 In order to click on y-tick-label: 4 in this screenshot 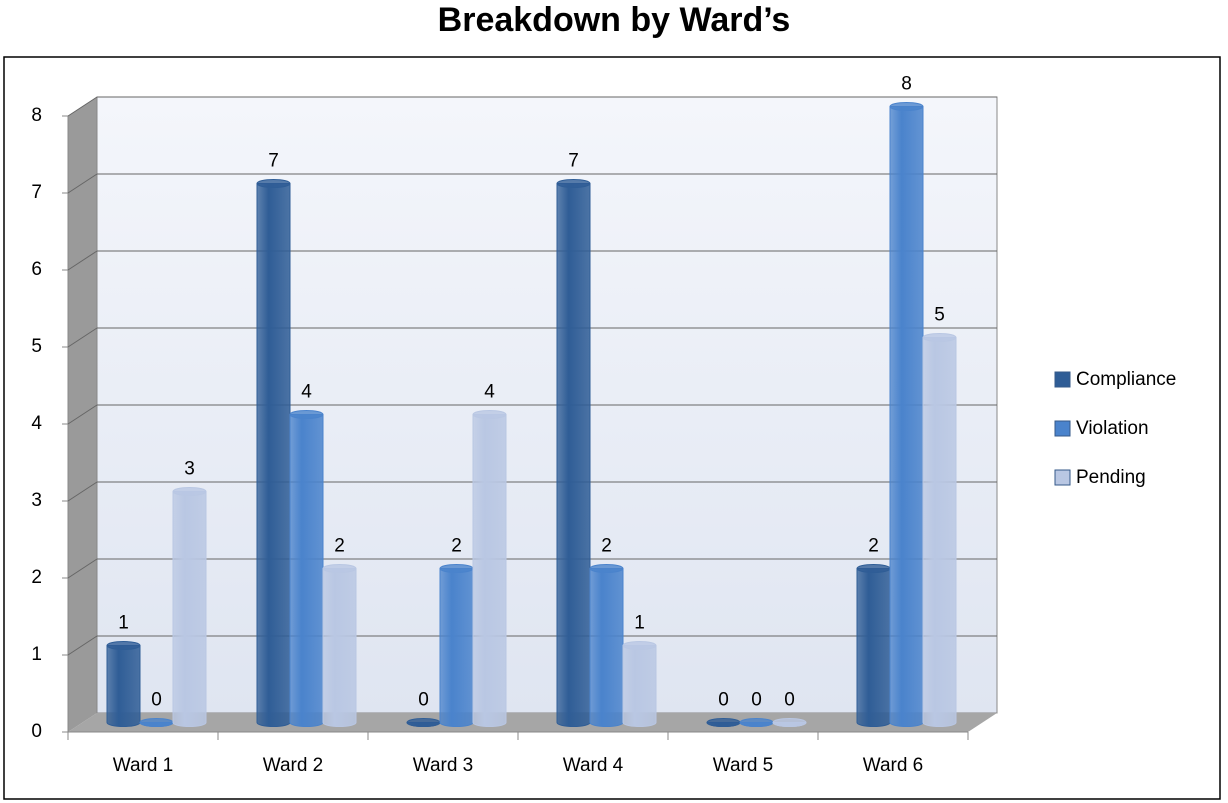, I will do `click(36, 423)`.